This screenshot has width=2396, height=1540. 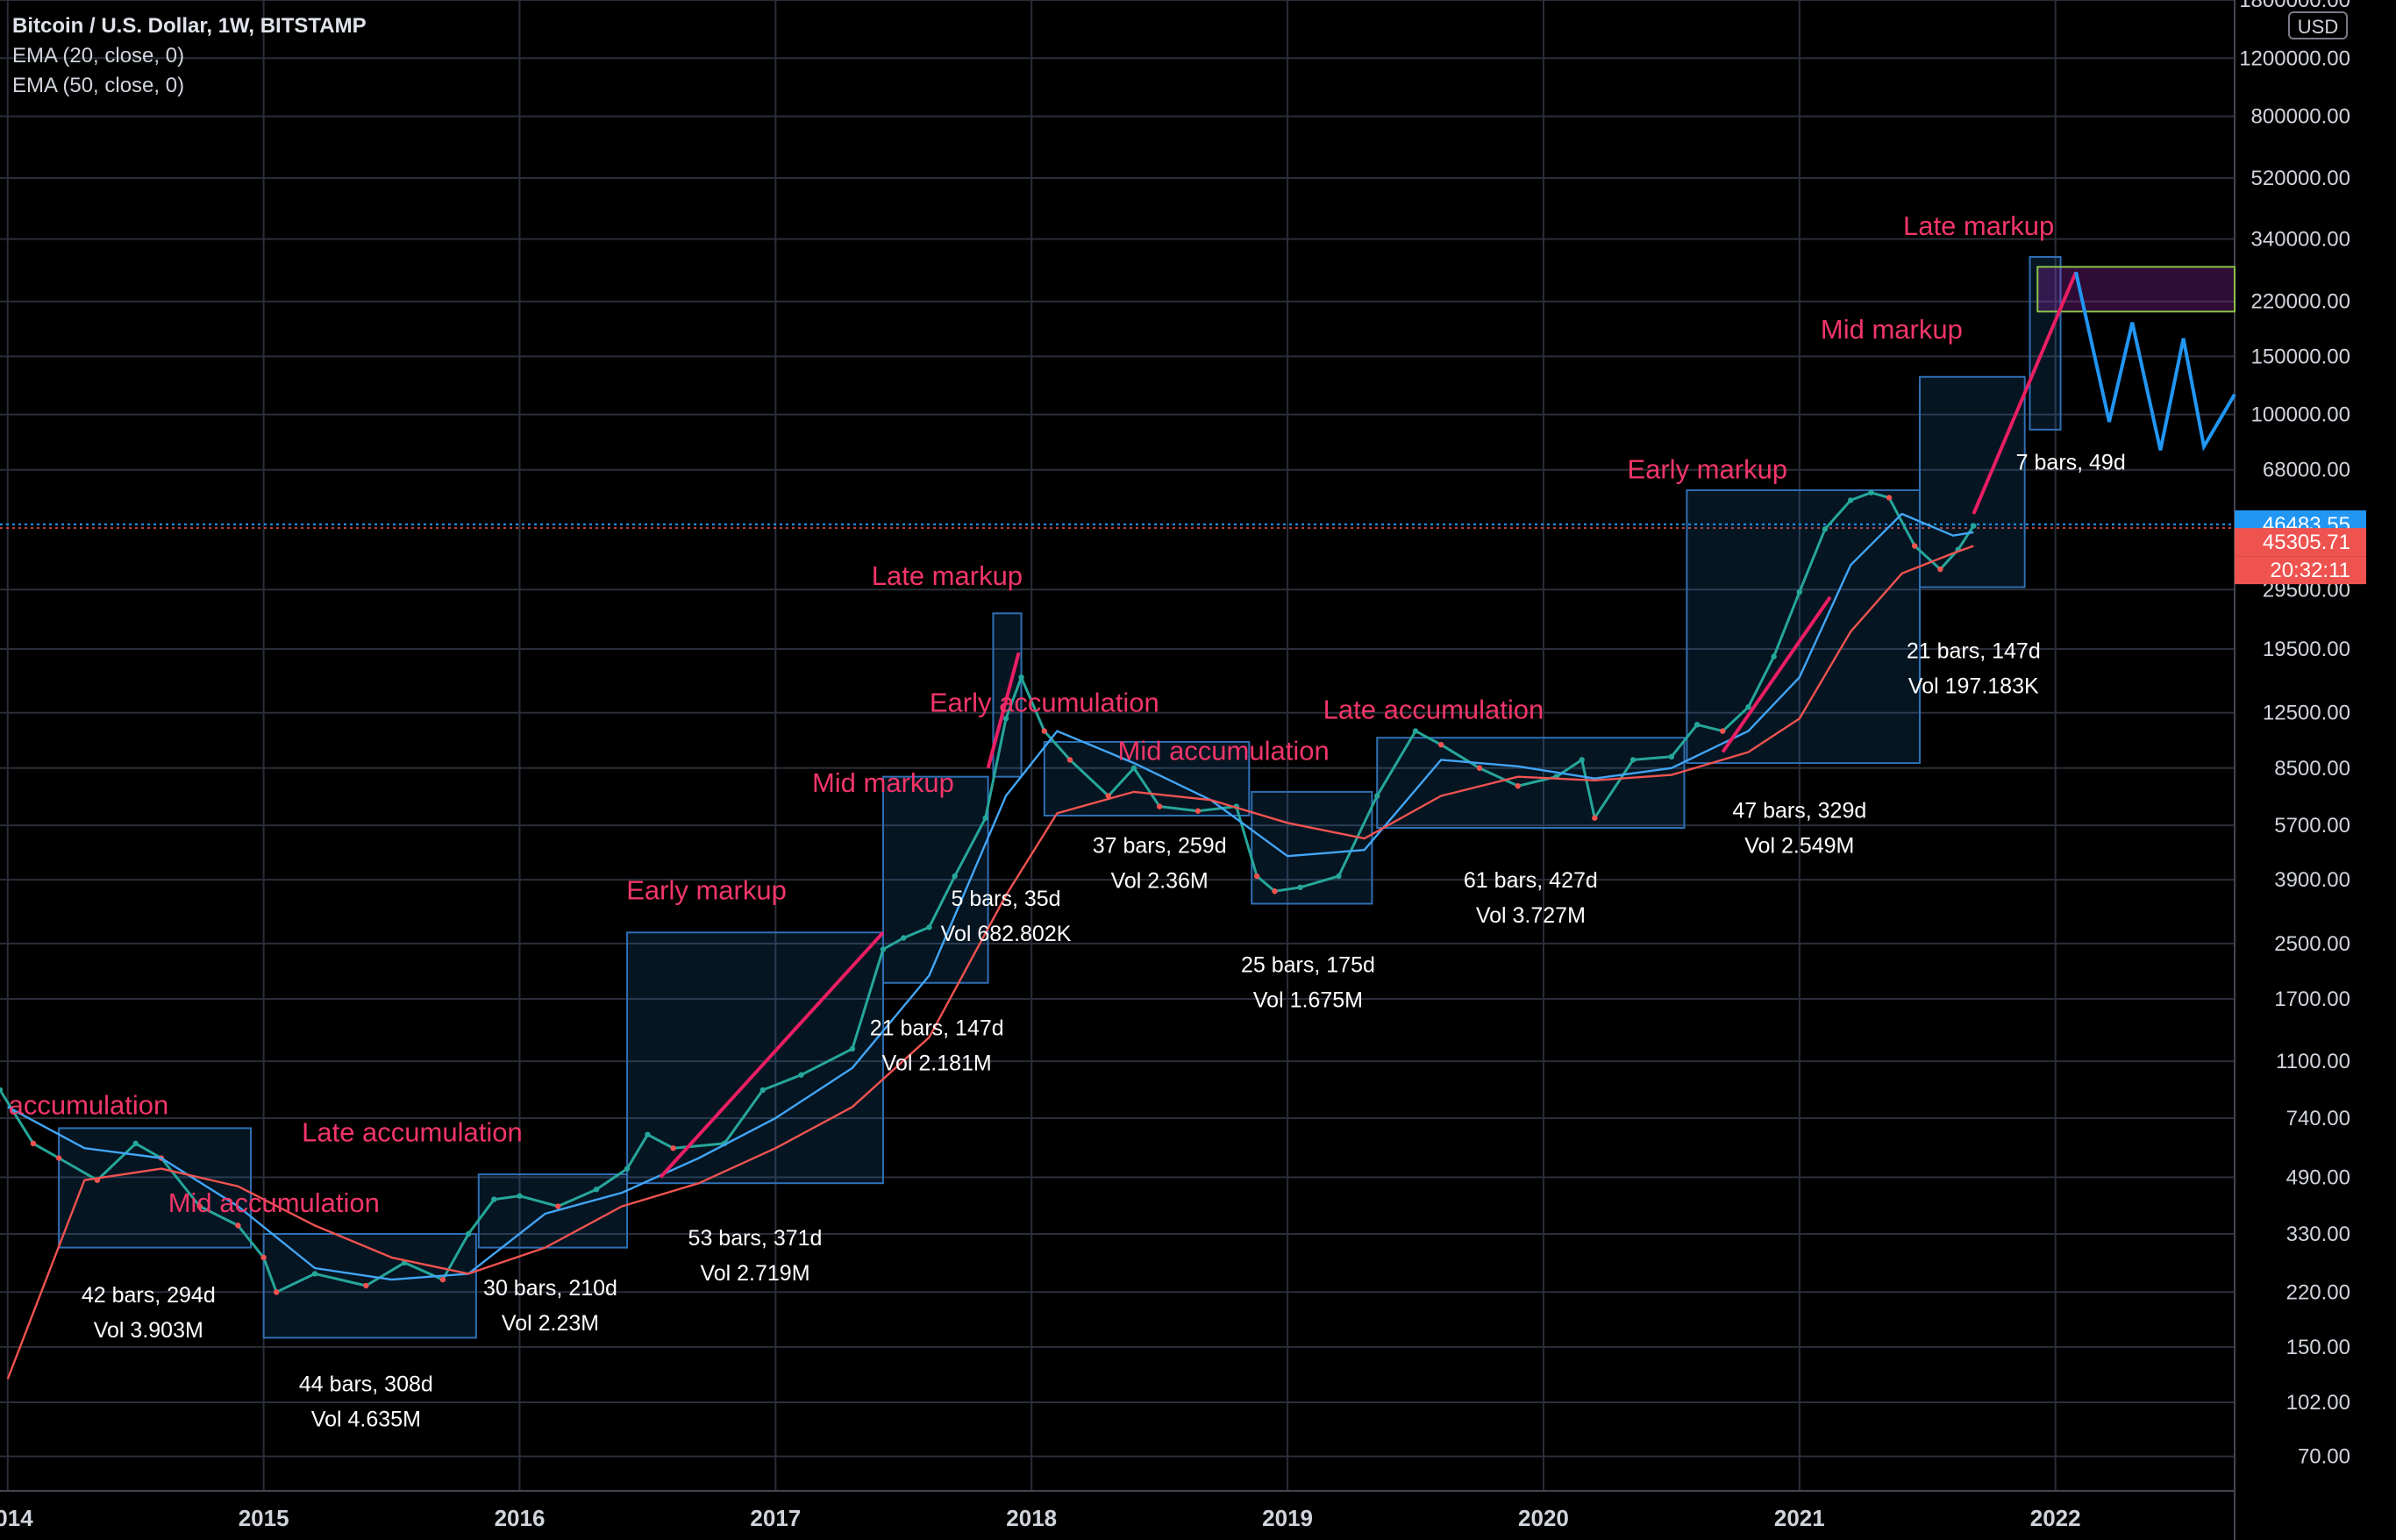 I want to click on countdown-box, so click(x=2300, y=570).